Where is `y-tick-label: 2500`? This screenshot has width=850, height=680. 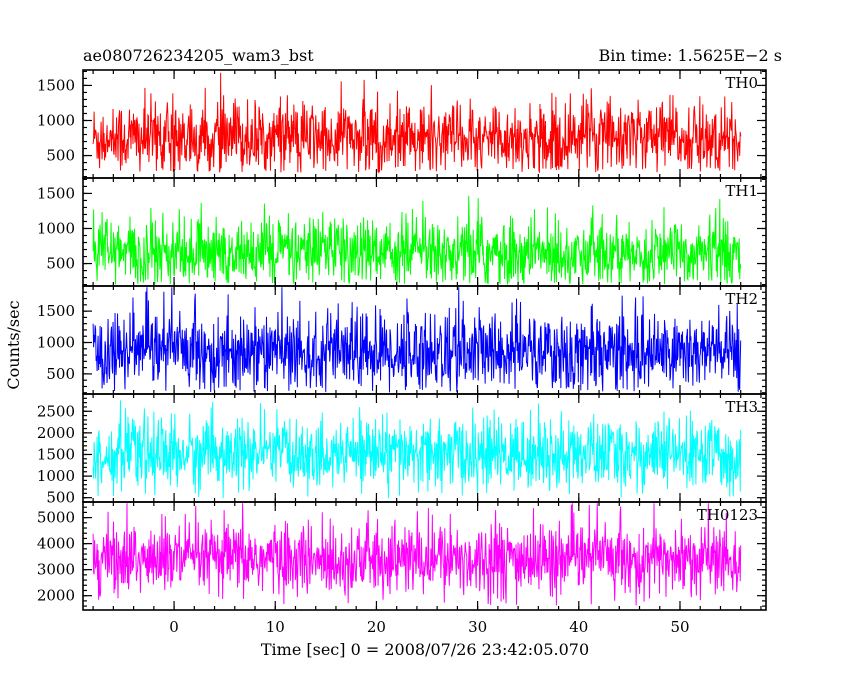
y-tick-label: 2500 is located at coordinates (56, 411).